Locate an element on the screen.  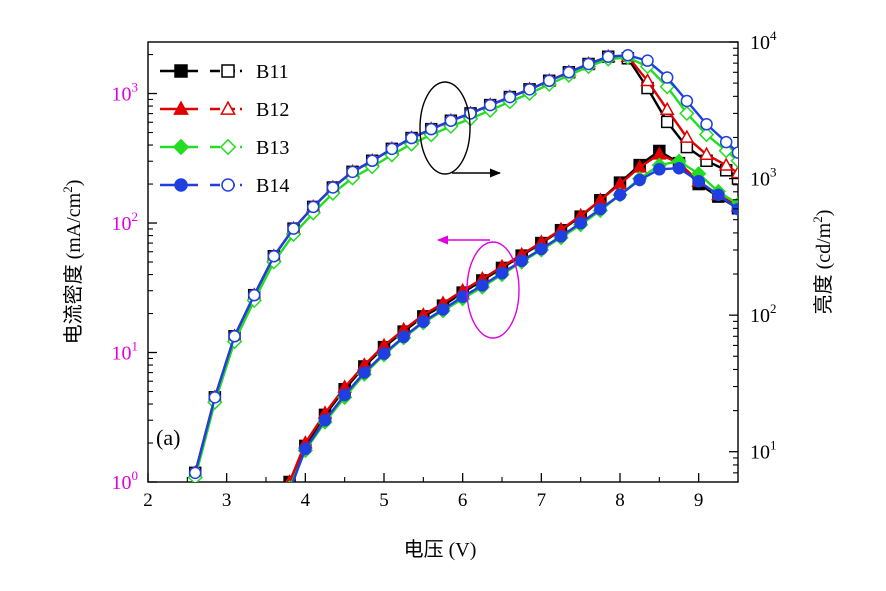
right-axis-title: 亮度 (cd/m2) is located at coordinates (822, 262).